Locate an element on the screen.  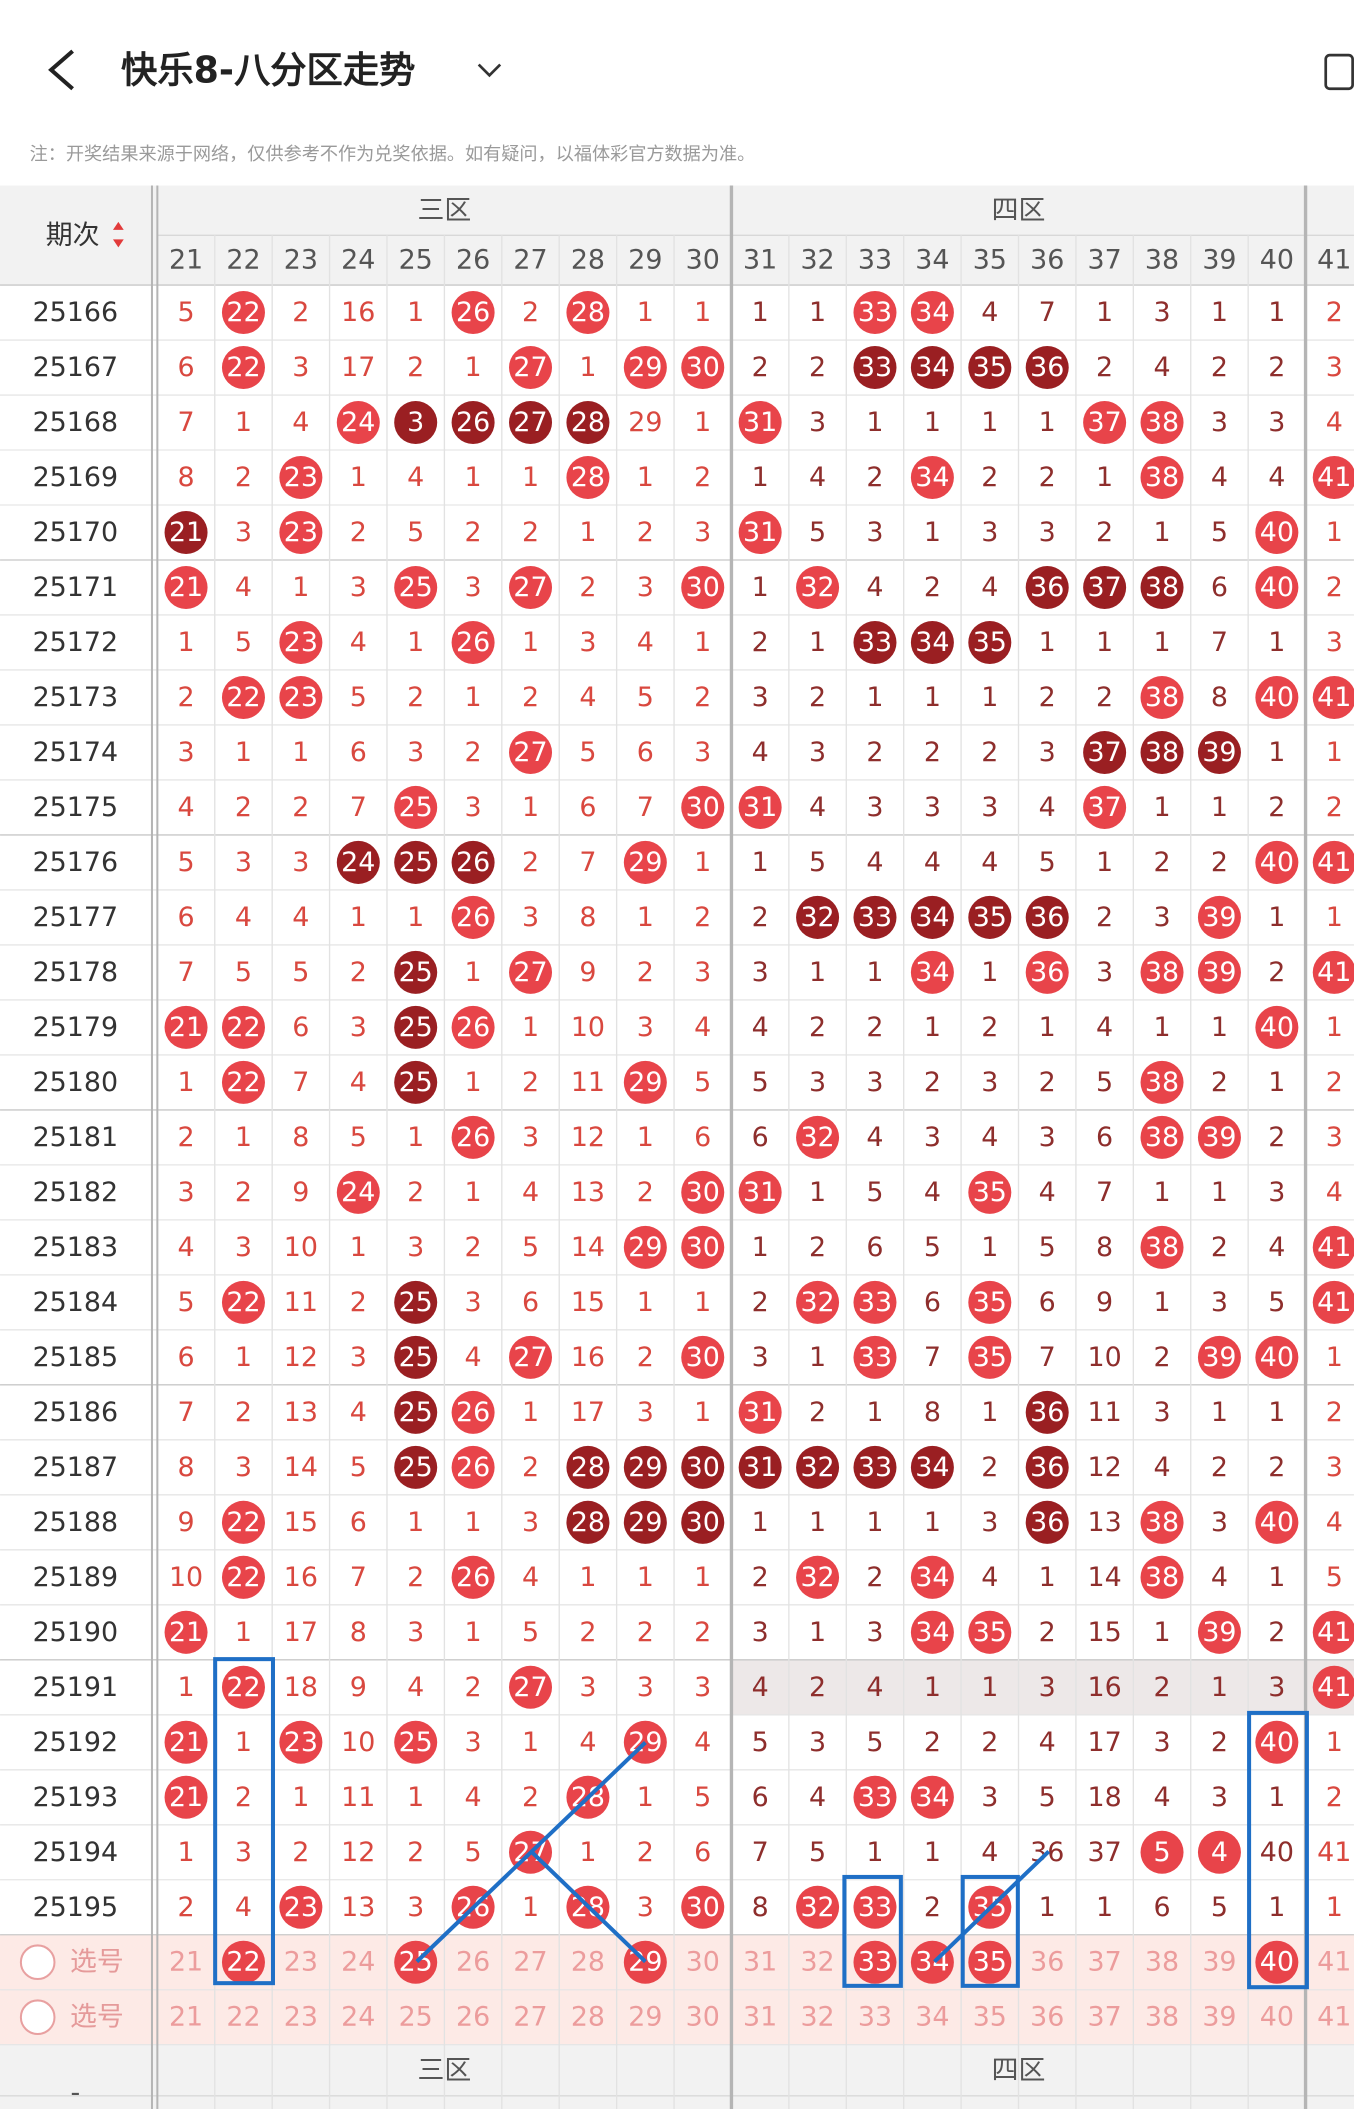
cell-number: 37 is located at coordinates (1105, 1852).